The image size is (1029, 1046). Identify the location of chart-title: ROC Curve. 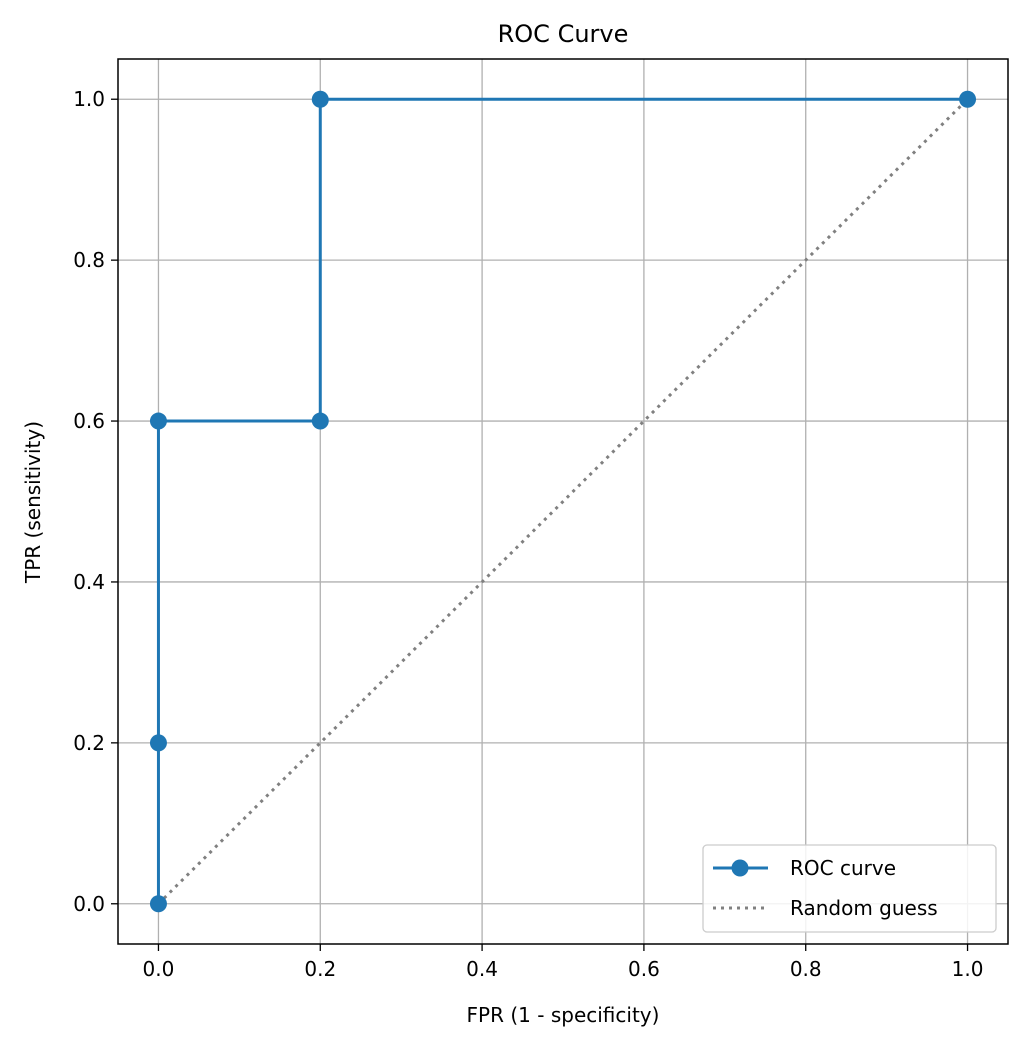
(563, 34).